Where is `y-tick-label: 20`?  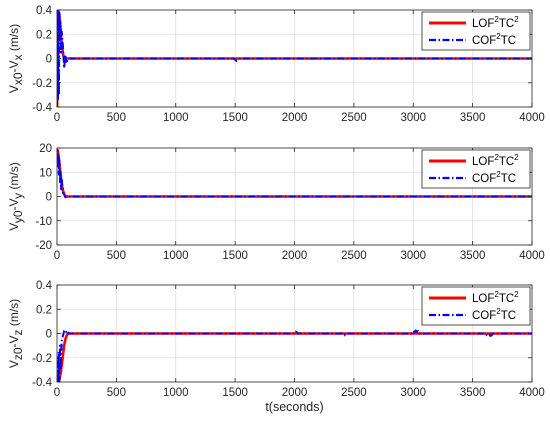
y-tick-label: 20 is located at coordinates (45, 149).